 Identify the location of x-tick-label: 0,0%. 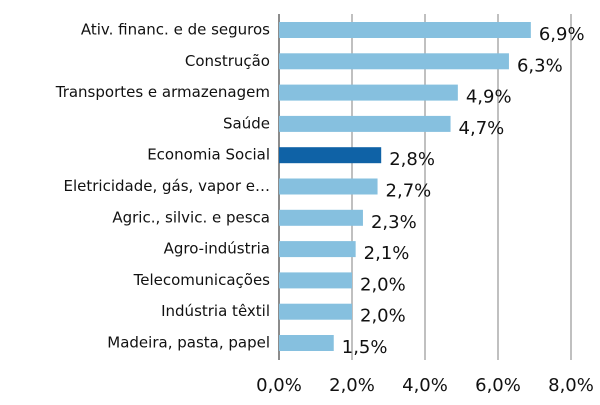
(279, 385).